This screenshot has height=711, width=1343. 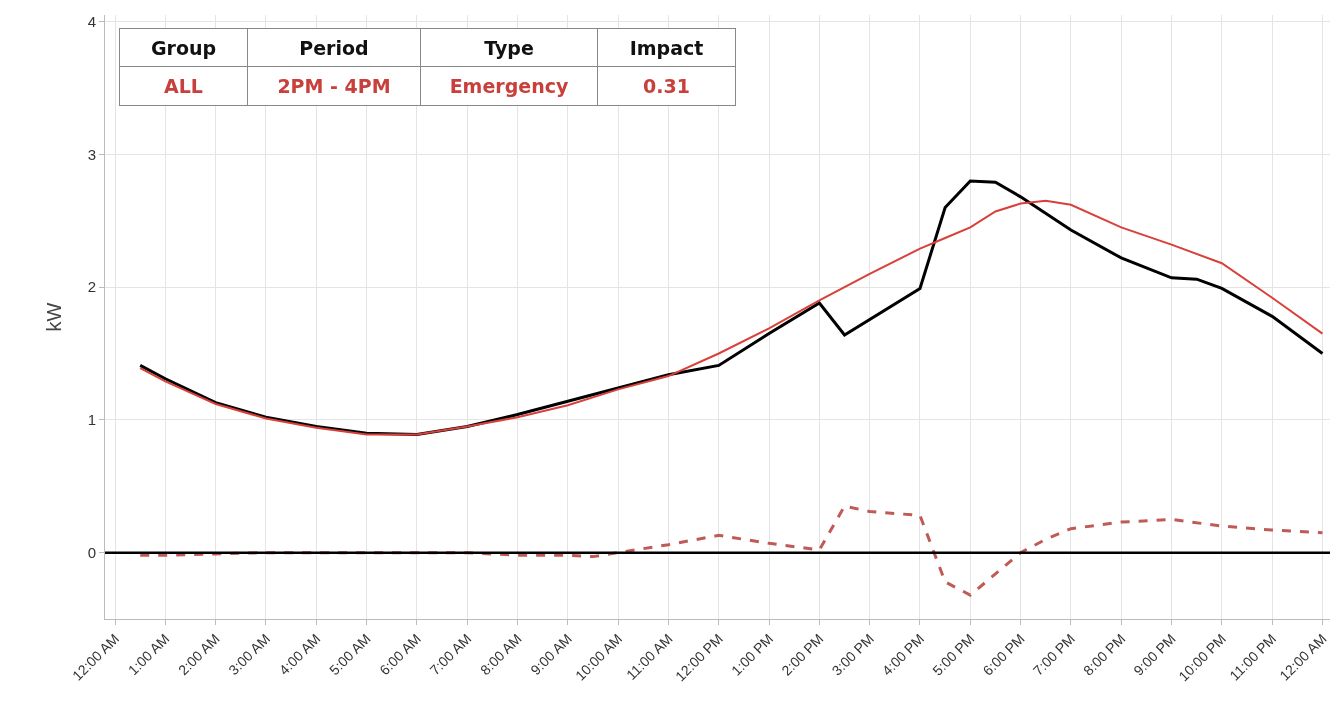 I want to click on y-tick-label: 0, so click(x=91, y=552).